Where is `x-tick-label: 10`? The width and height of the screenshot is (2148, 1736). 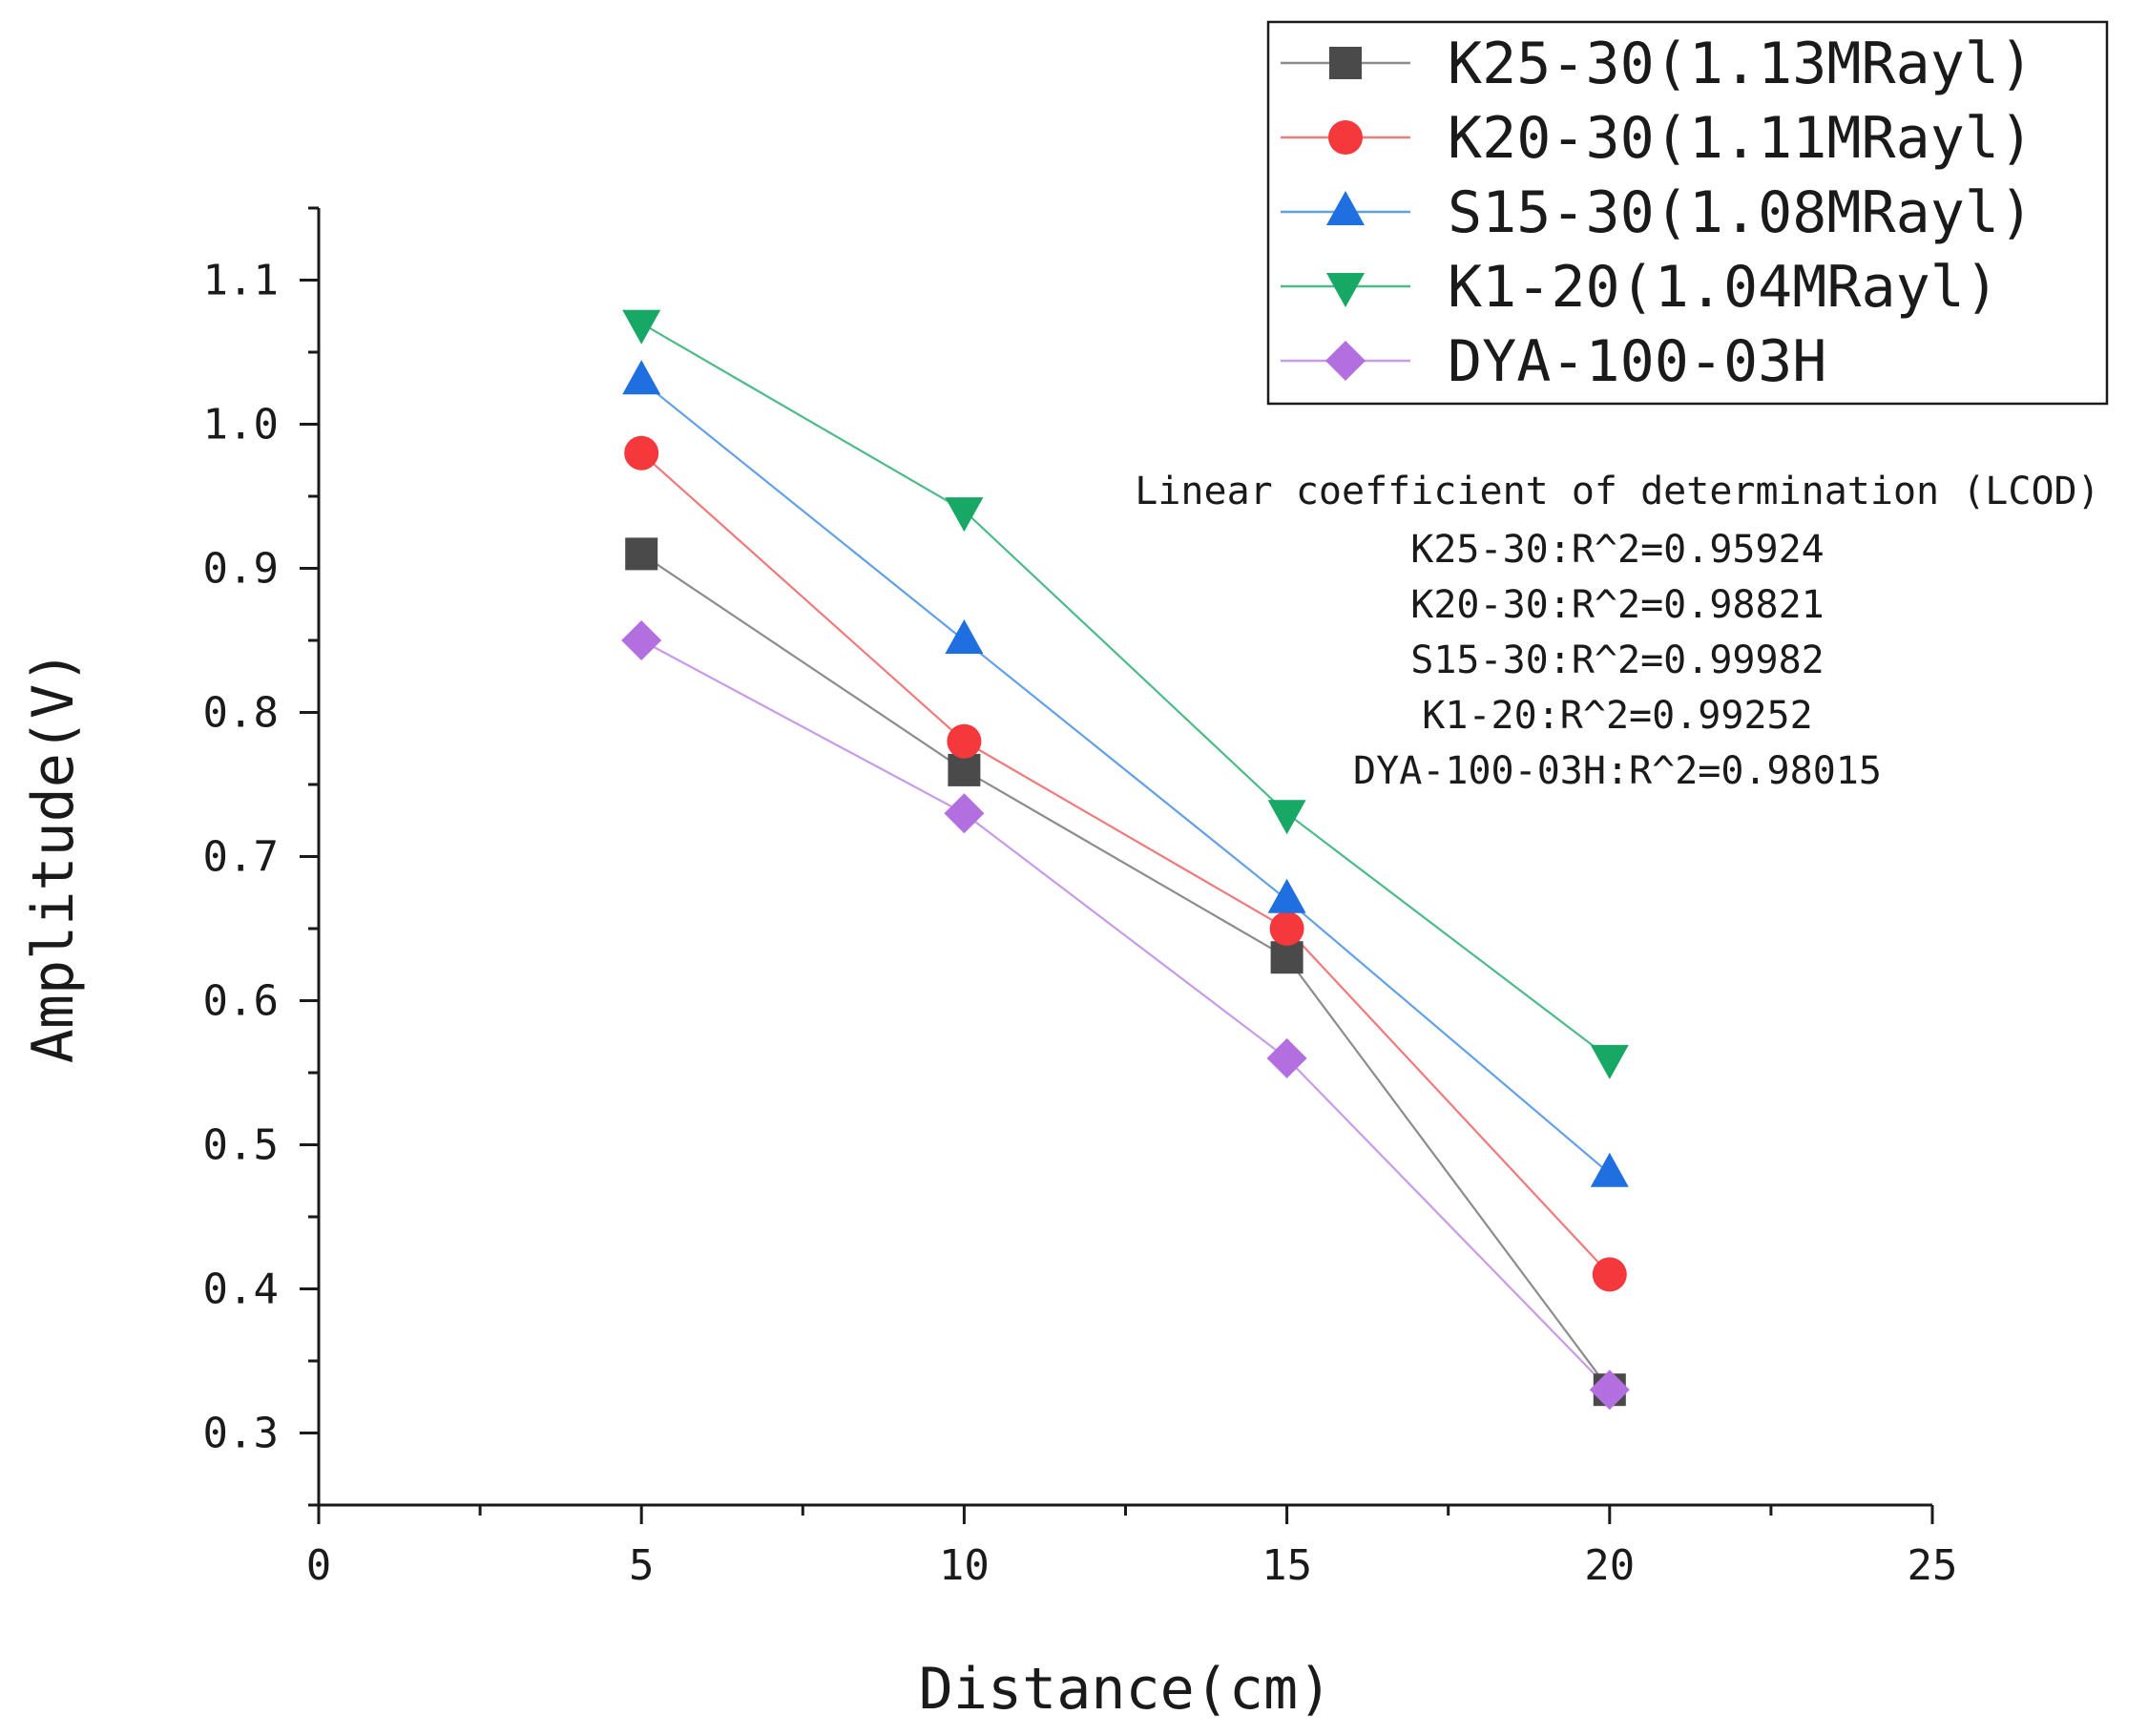 x-tick-label: 10 is located at coordinates (964, 1565).